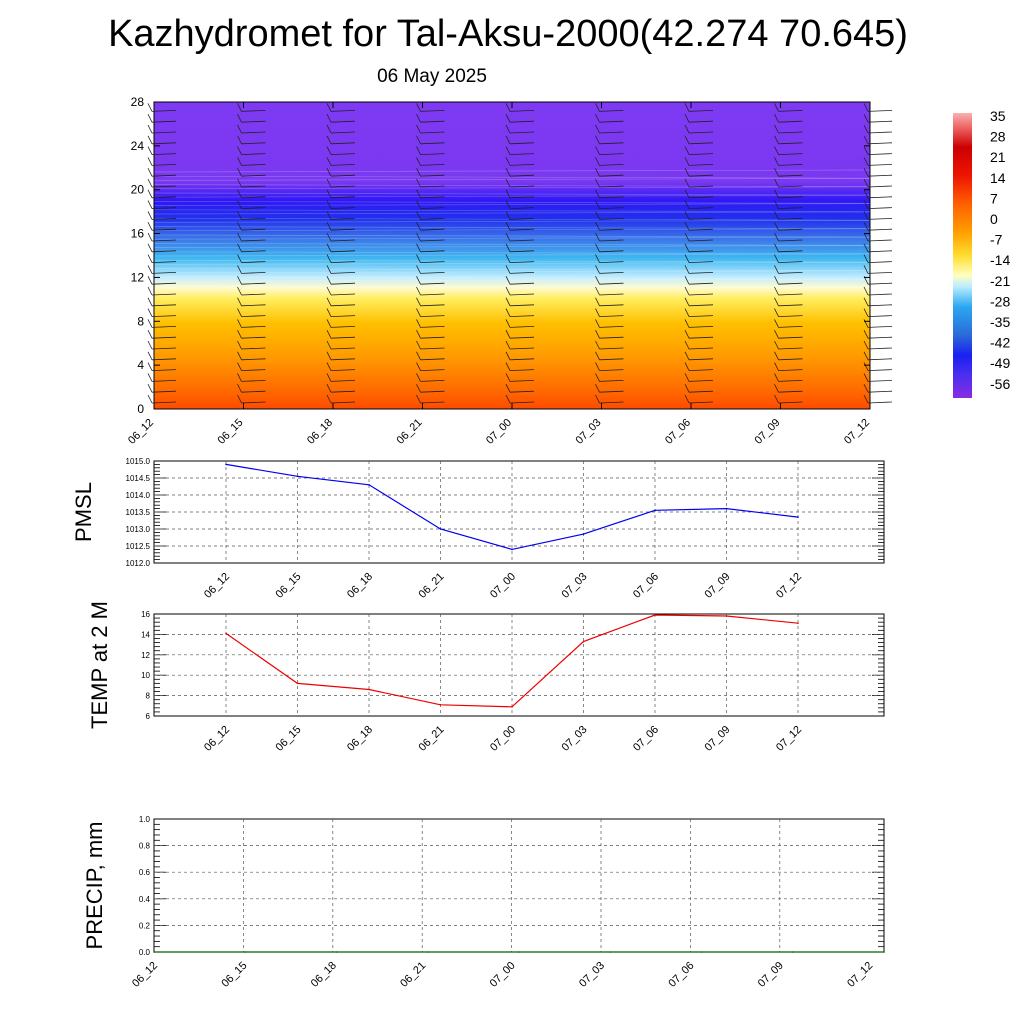 The height and width of the screenshot is (1024, 1024). What do you see at coordinates (140, 409) in the screenshot?
I see `heatmap-y-tick-label: 0` at bounding box center [140, 409].